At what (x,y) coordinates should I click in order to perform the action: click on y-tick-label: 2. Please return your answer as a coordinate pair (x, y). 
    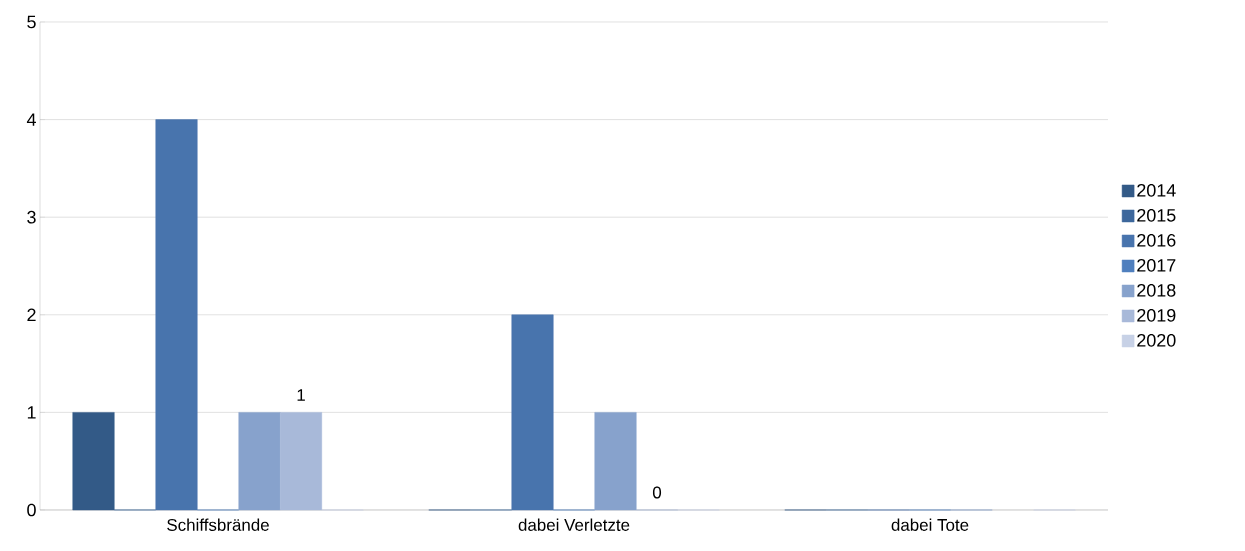
    Looking at the image, I should click on (31, 315).